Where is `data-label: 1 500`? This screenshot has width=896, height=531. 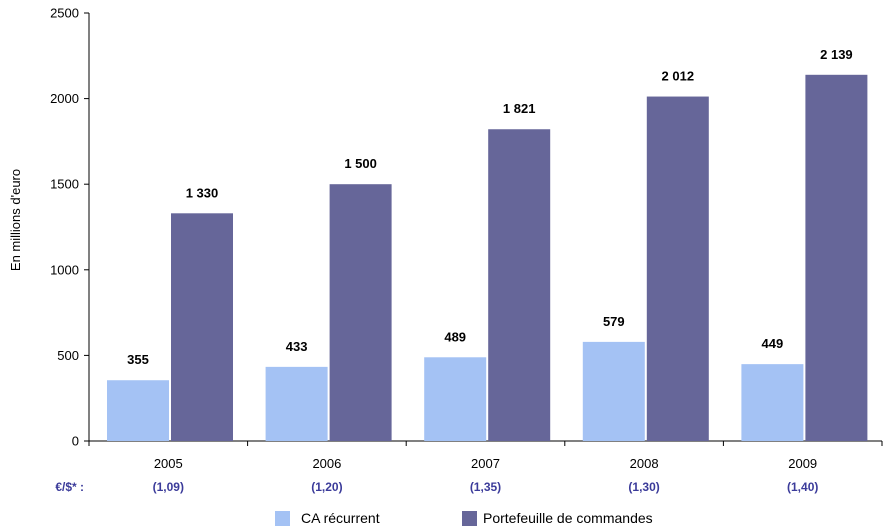 data-label: 1 500 is located at coordinates (360, 163).